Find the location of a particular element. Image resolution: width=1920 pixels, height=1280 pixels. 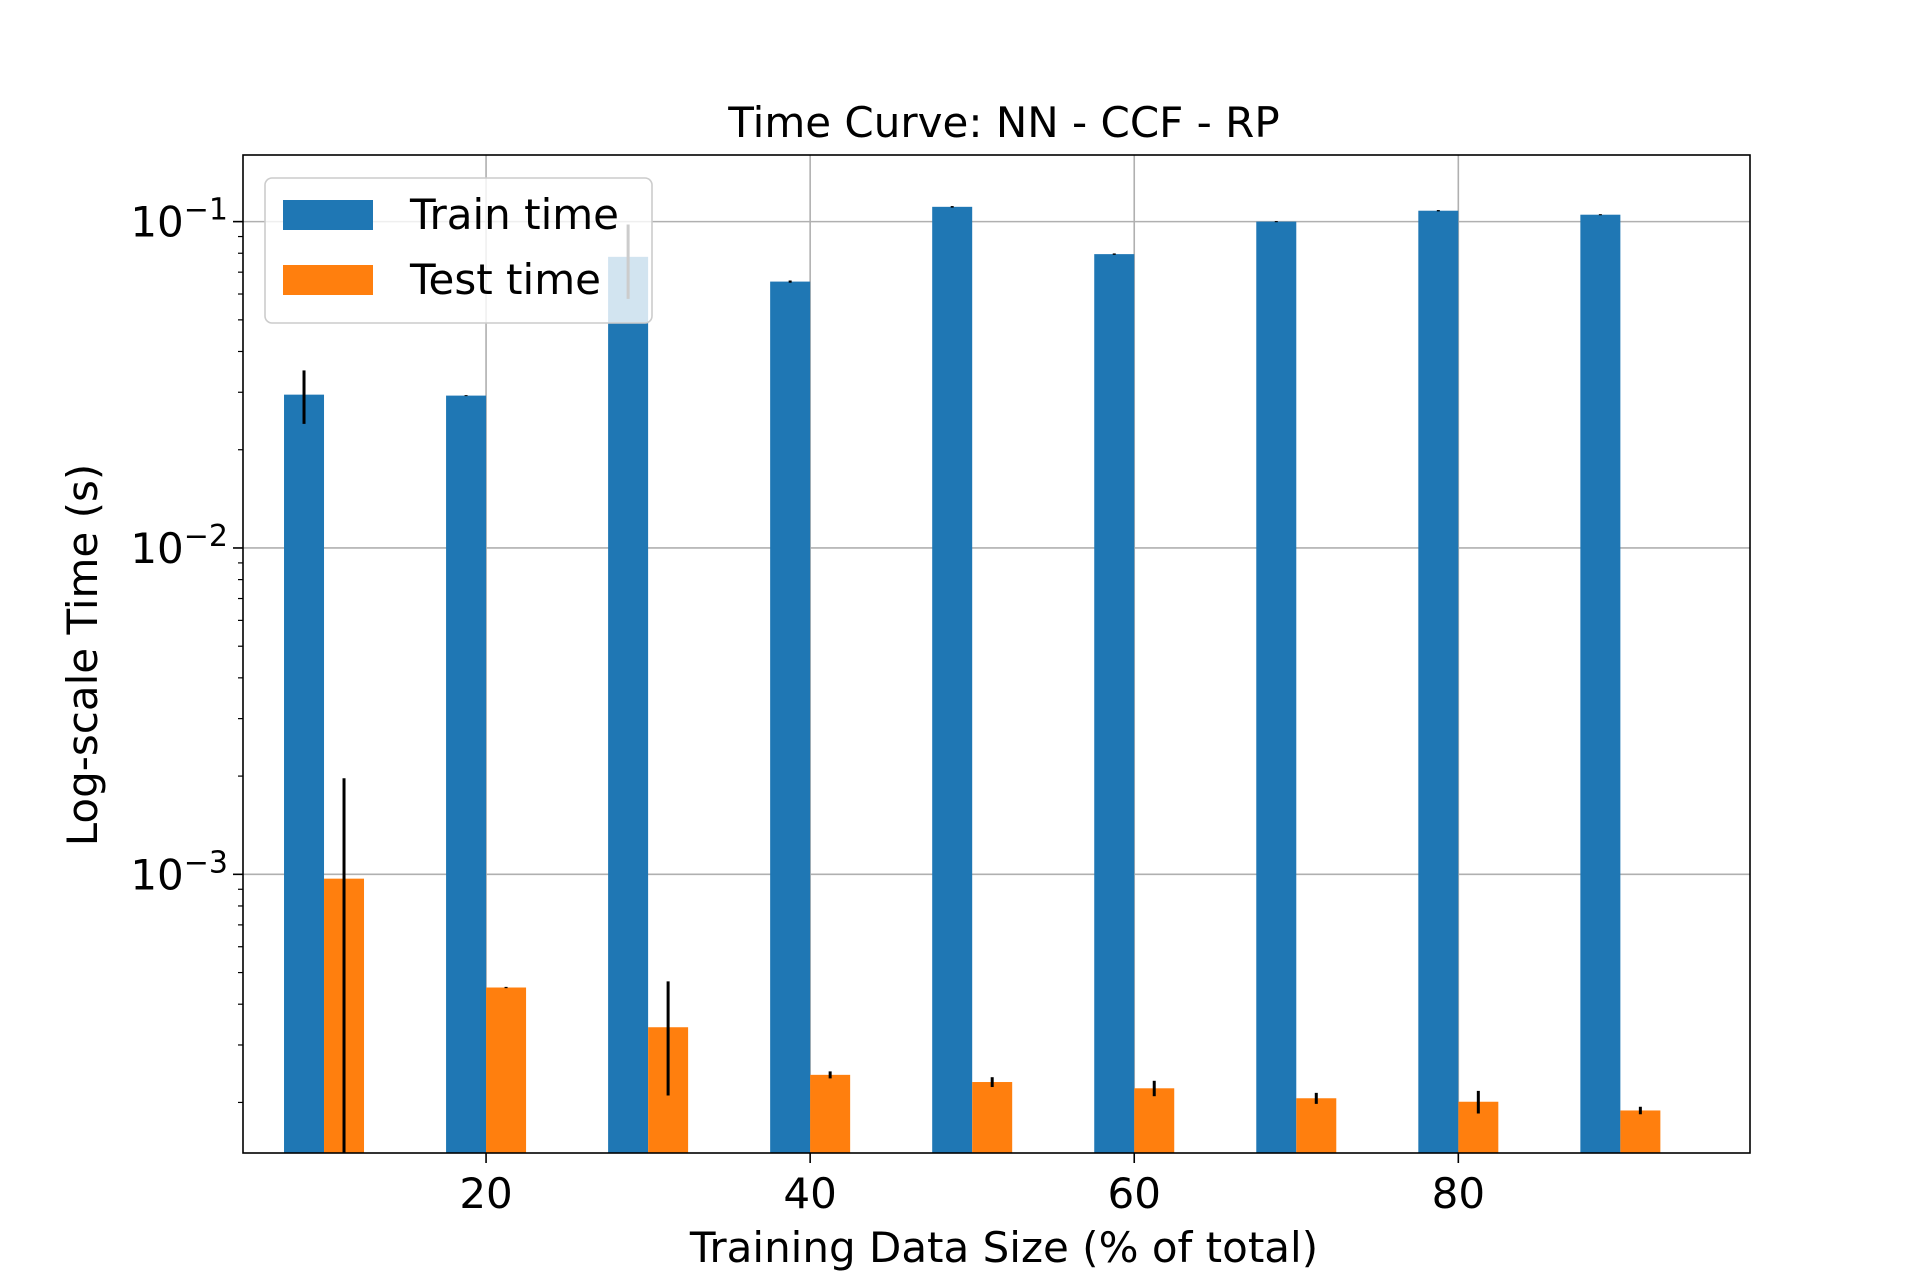

legend-label-train: Train time is located at coordinates (514, 214).